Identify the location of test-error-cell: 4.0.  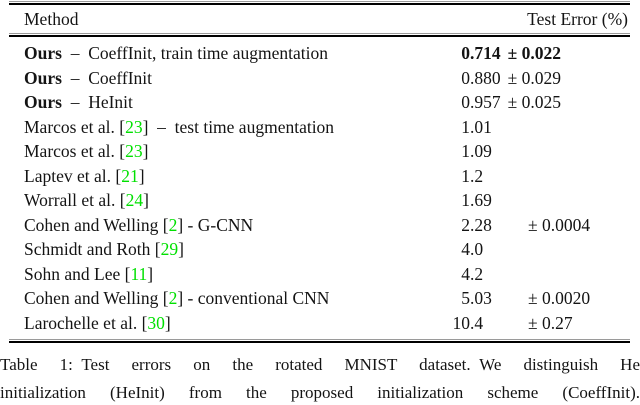
(466, 249).